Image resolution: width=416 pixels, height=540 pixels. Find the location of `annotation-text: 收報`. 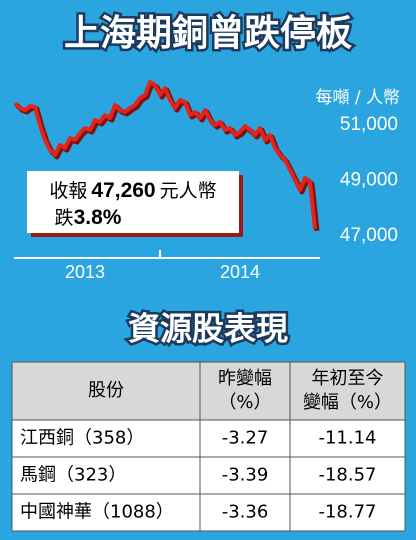

annotation-text: 收報 is located at coordinates (68, 191).